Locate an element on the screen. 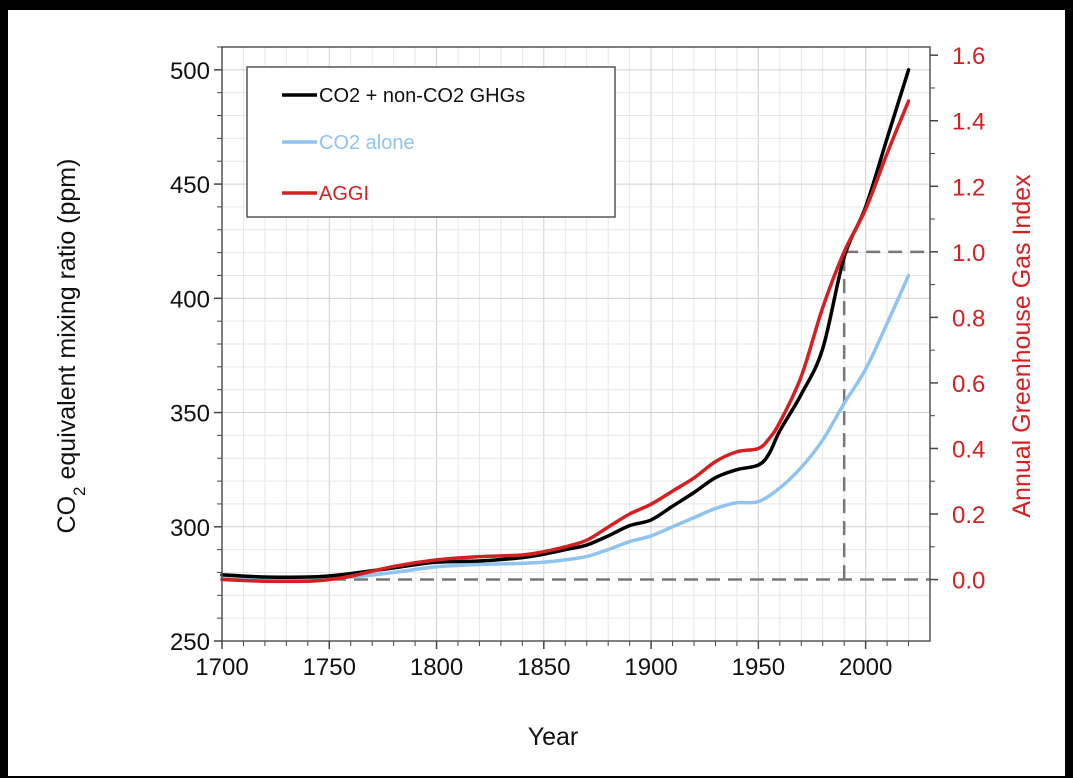 This screenshot has height=778, width=1073. legend-label-2: AGGI is located at coordinates (344, 194).